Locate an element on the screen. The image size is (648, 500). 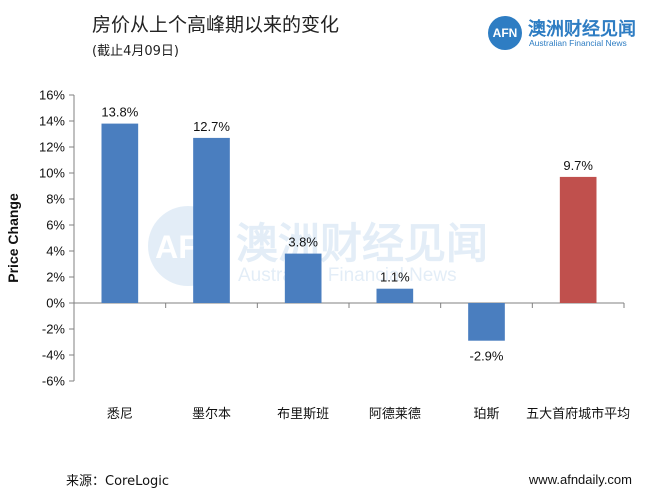
brand-logo: AFN 澳洲财经见闻 Australian Financial News is located at coordinates (563, 32).